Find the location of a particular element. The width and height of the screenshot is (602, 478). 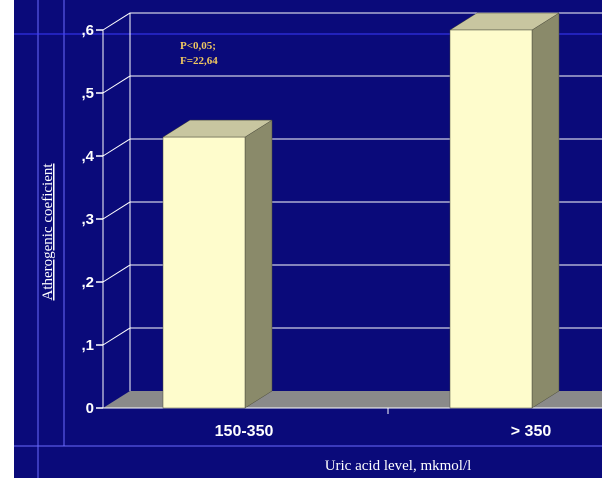

y-tick-label: ,6 is located at coordinates (87, 30).